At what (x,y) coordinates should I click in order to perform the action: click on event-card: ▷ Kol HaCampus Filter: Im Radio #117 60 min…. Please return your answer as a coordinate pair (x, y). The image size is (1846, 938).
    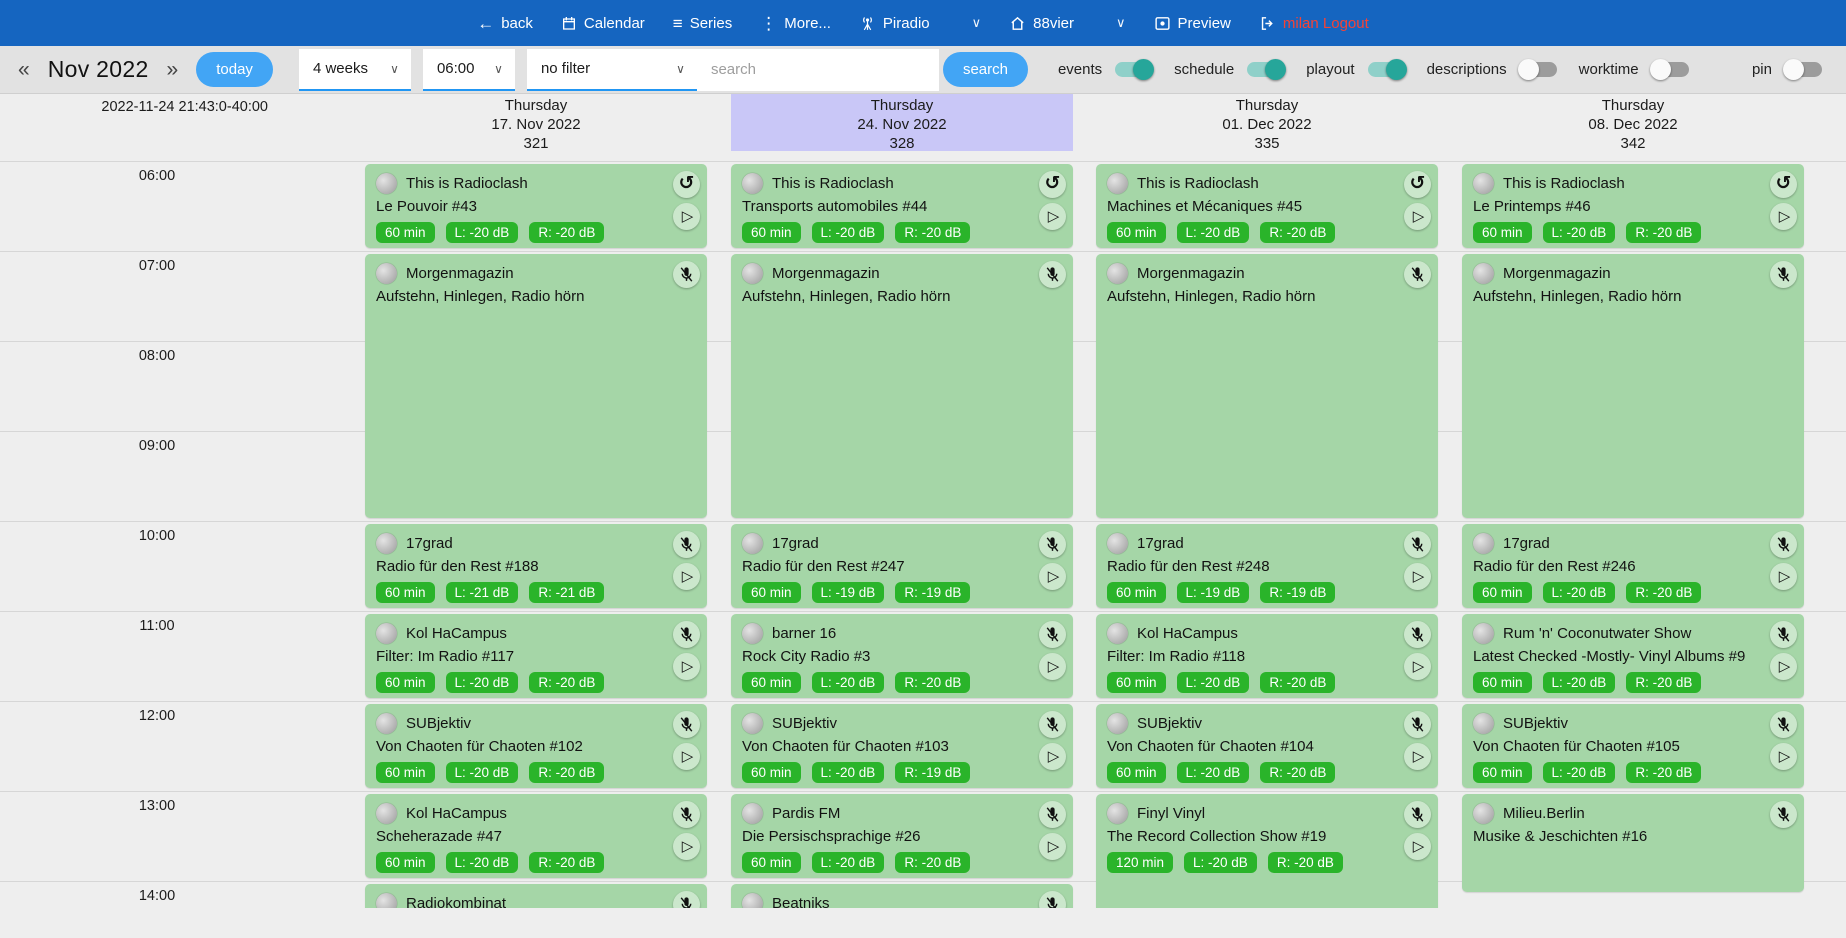
    Looking at the image, I should click on (536, 656).